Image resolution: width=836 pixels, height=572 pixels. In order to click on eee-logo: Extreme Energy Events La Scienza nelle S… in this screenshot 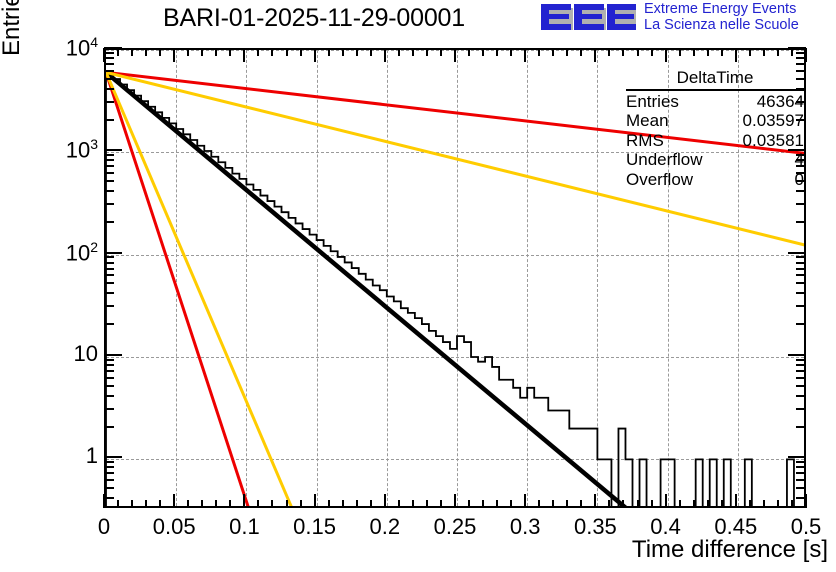, I will do `click(669, 17)`.